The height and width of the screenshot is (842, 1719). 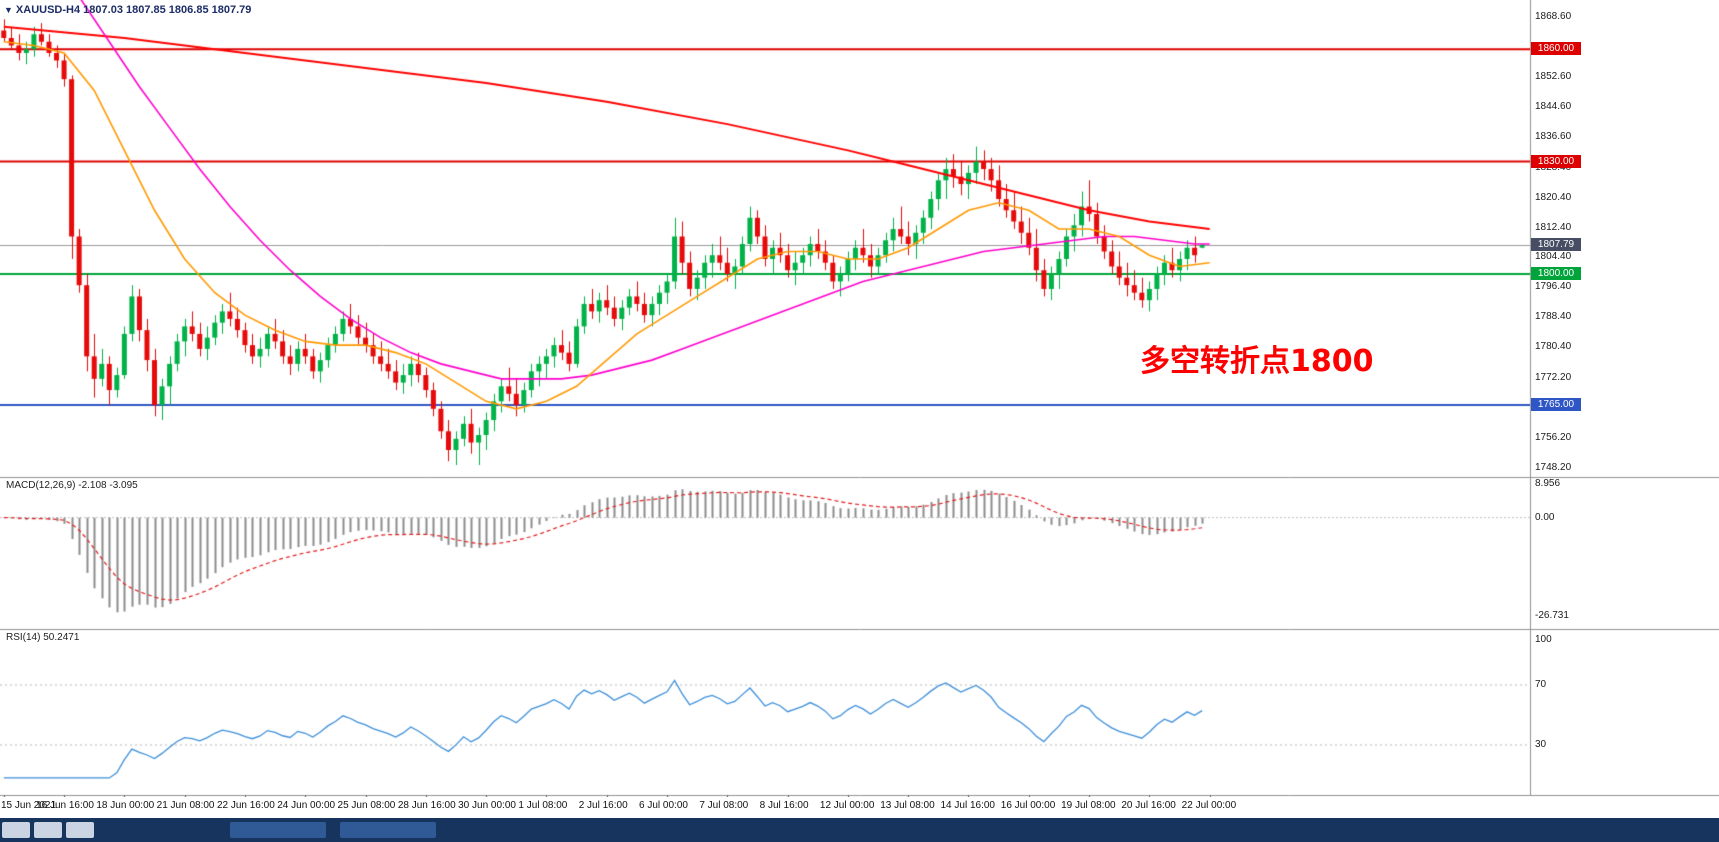 I want to click on symbol-timeframe-label: XAUUSD-H4, so click(x=48, y=10).